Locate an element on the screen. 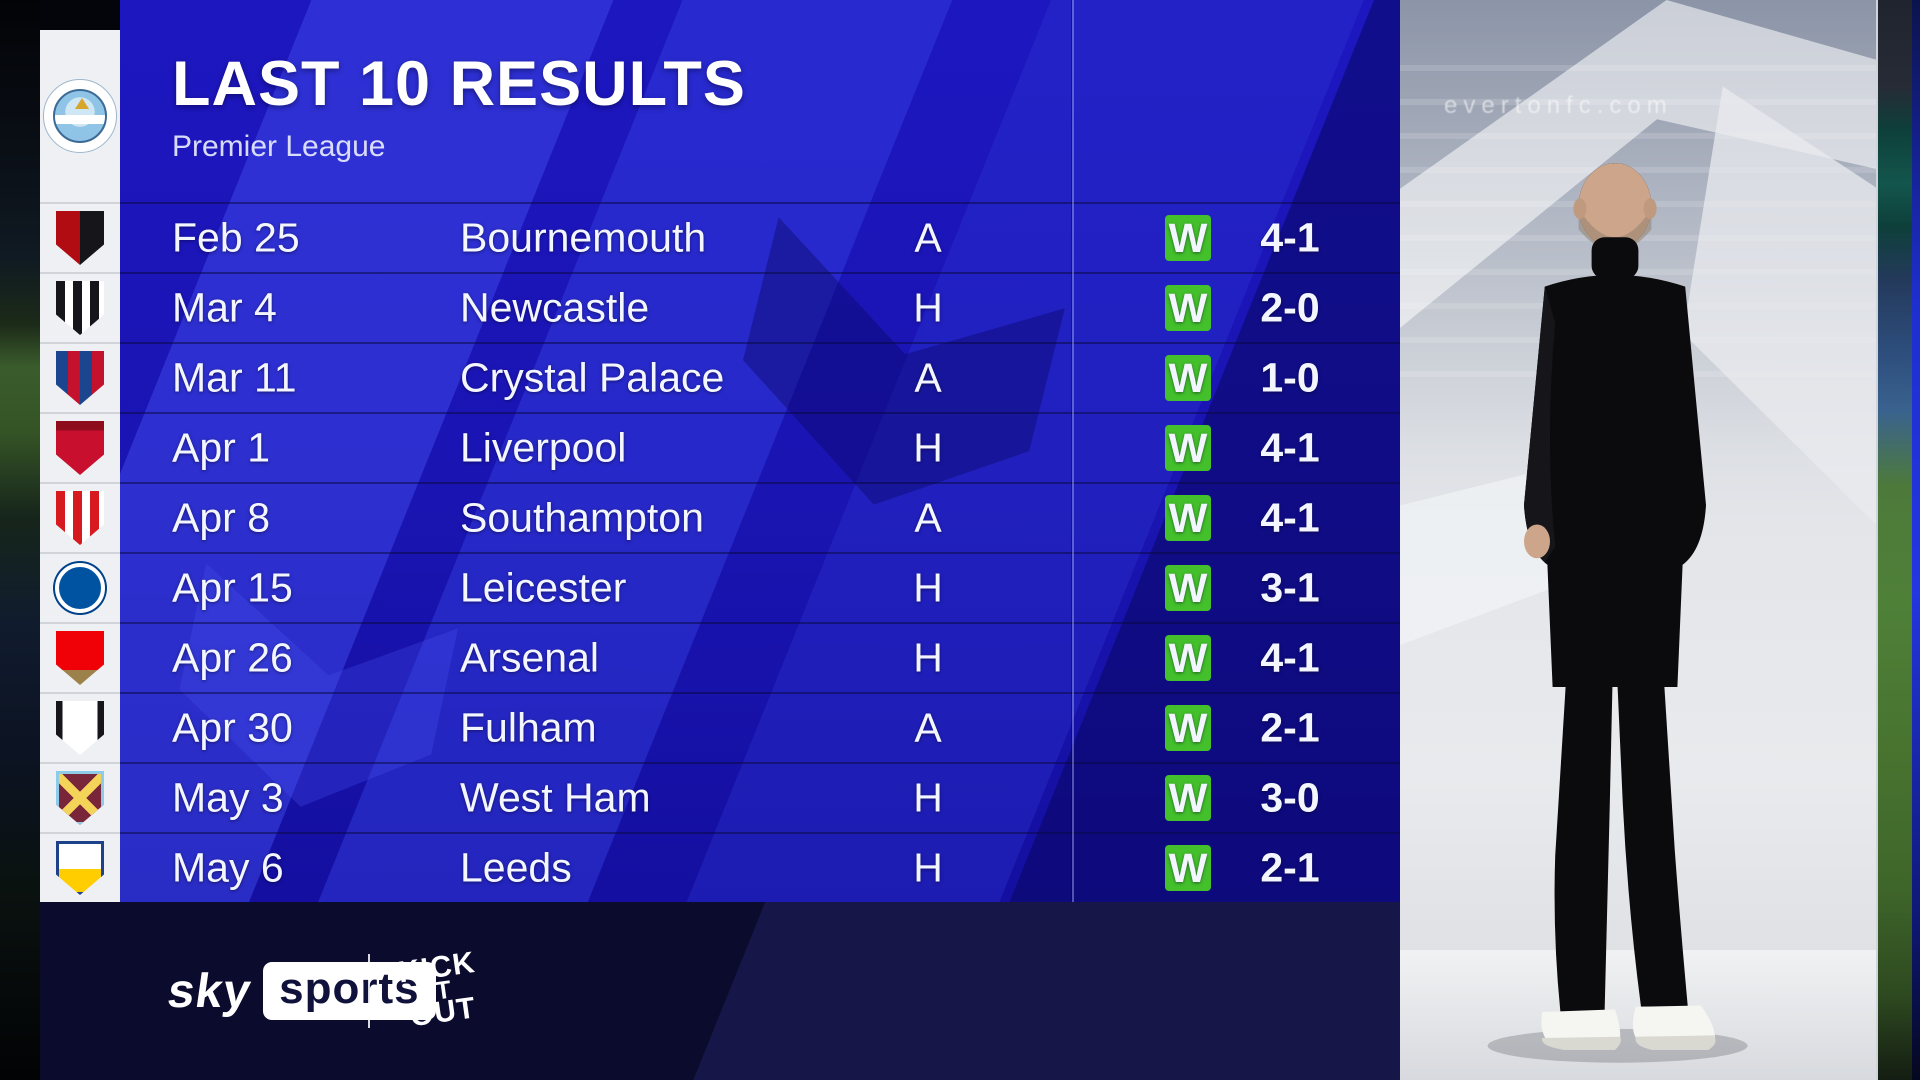  result-row: Apr 1 Liverpool H W 4-1 is located at coordinates (760, 447).